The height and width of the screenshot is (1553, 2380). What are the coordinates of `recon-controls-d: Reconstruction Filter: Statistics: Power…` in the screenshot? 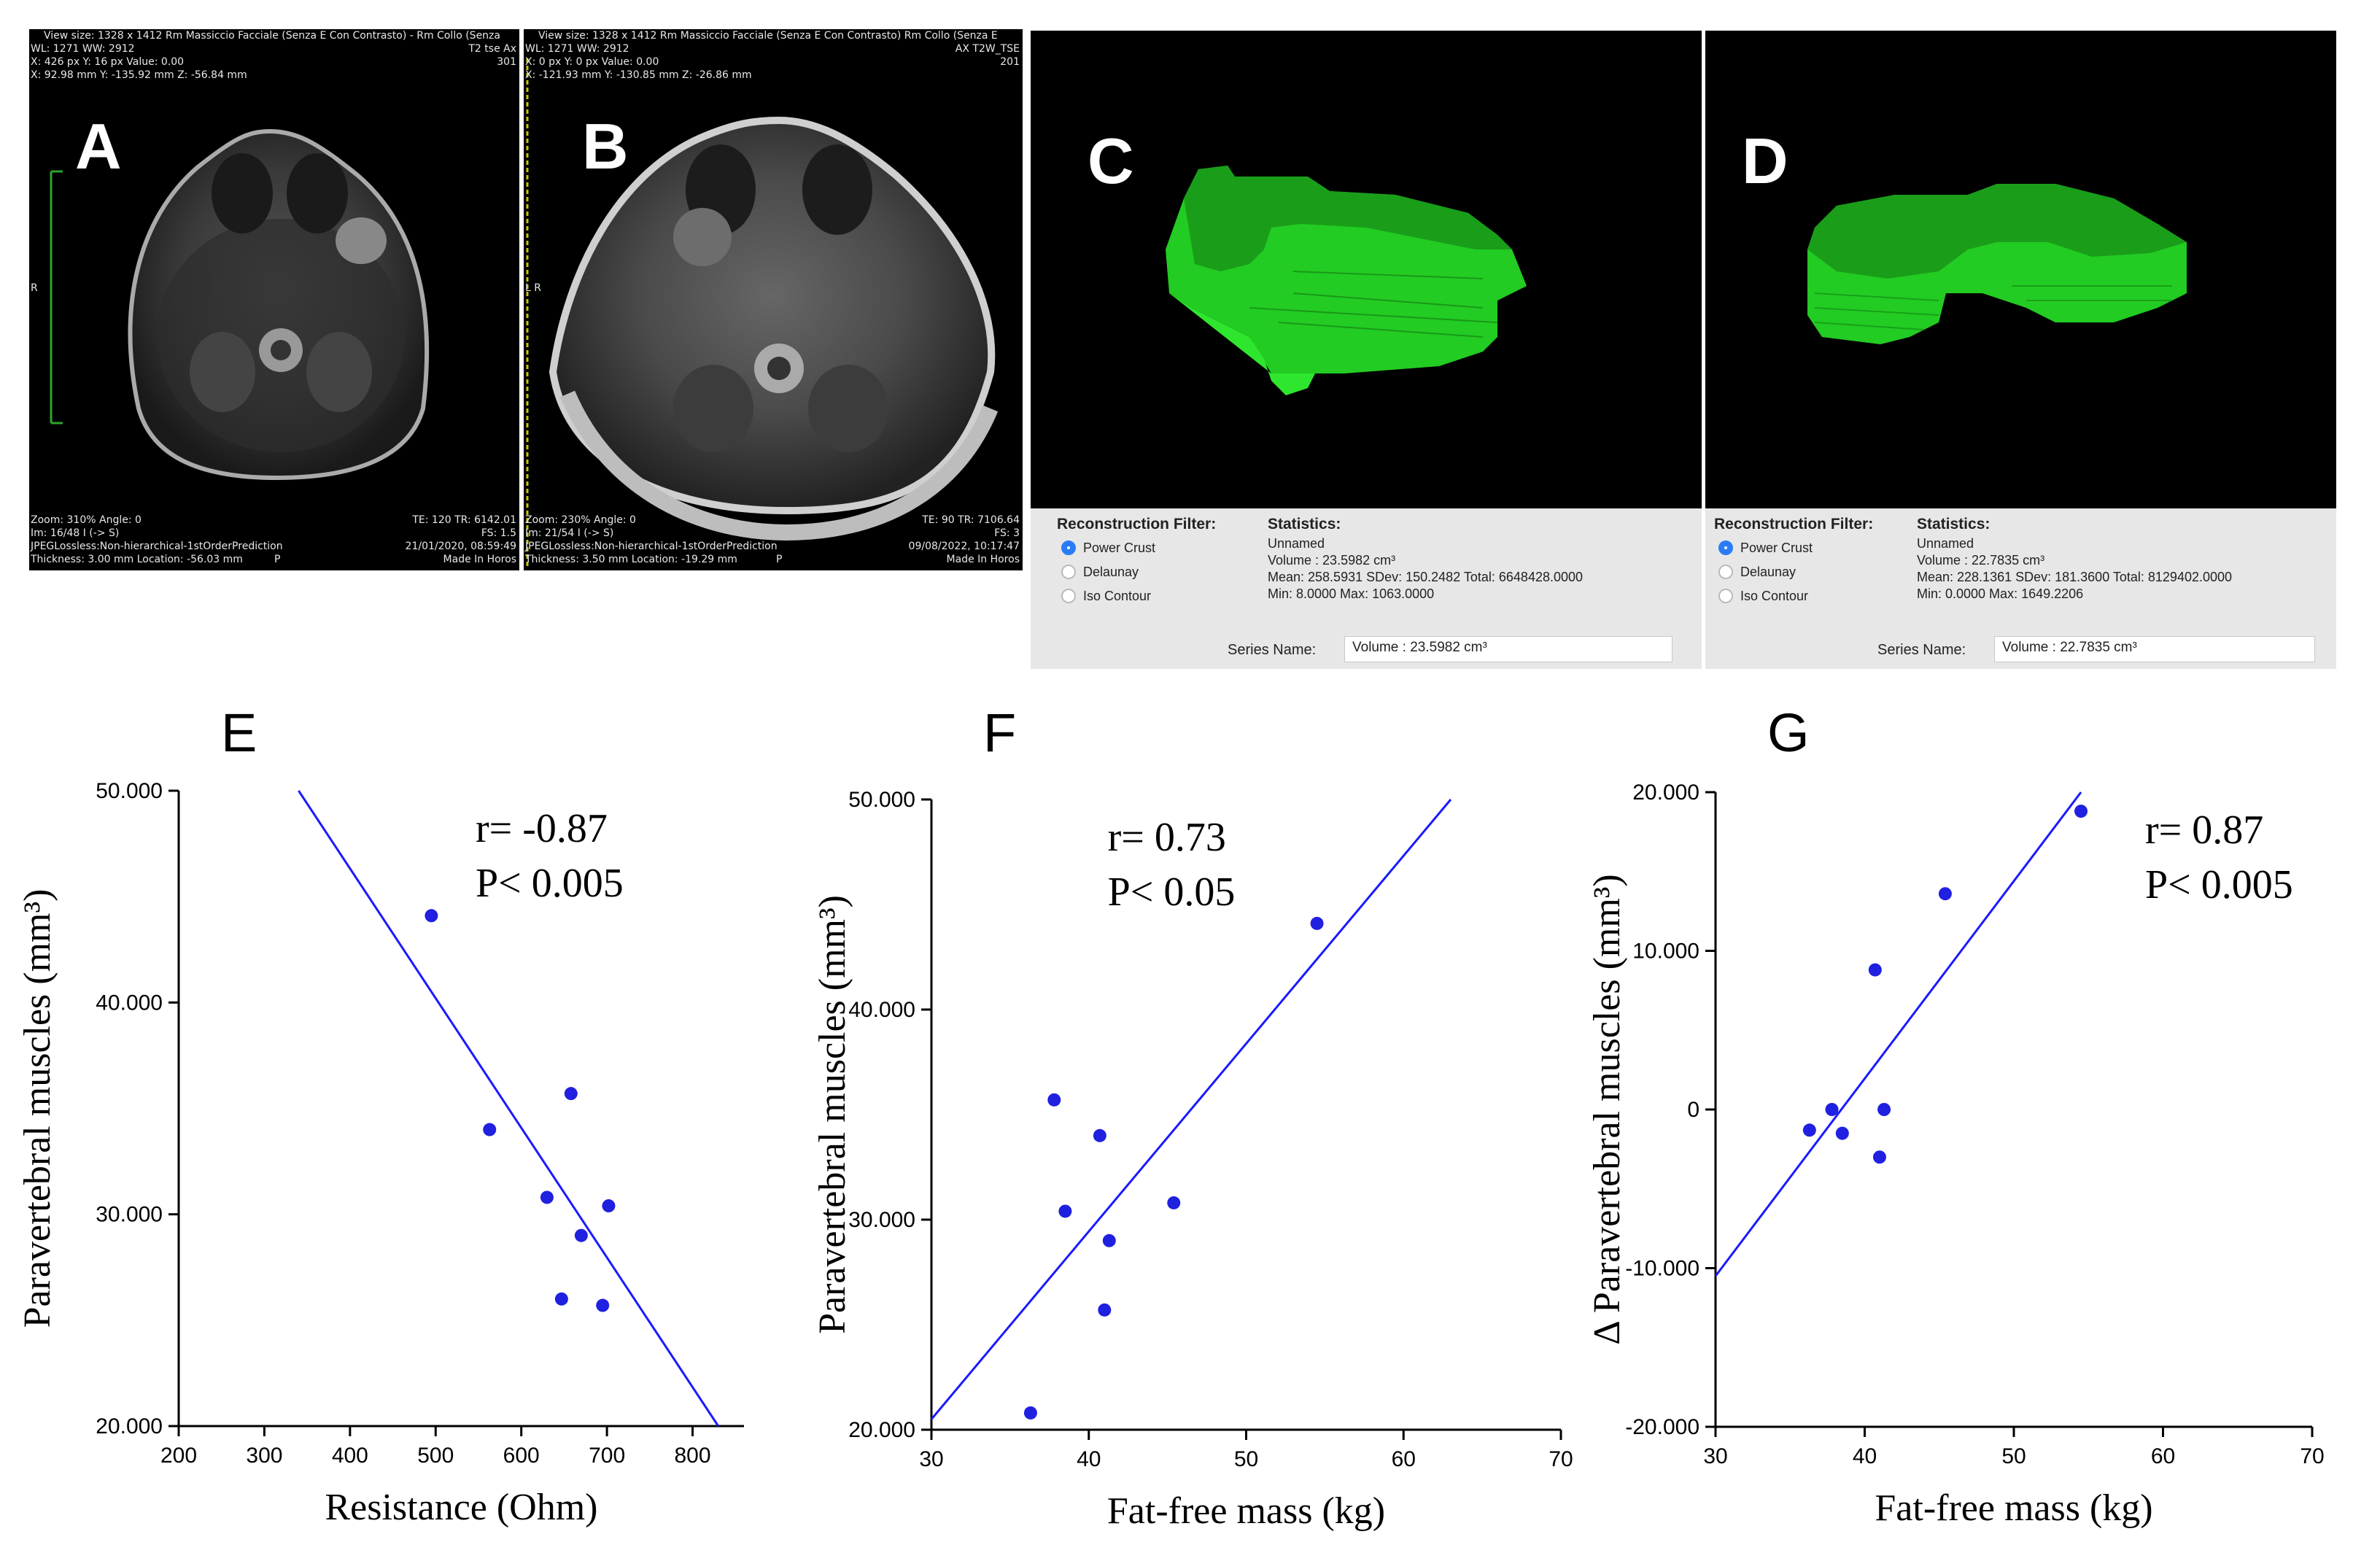 It's located at (2020, 588).